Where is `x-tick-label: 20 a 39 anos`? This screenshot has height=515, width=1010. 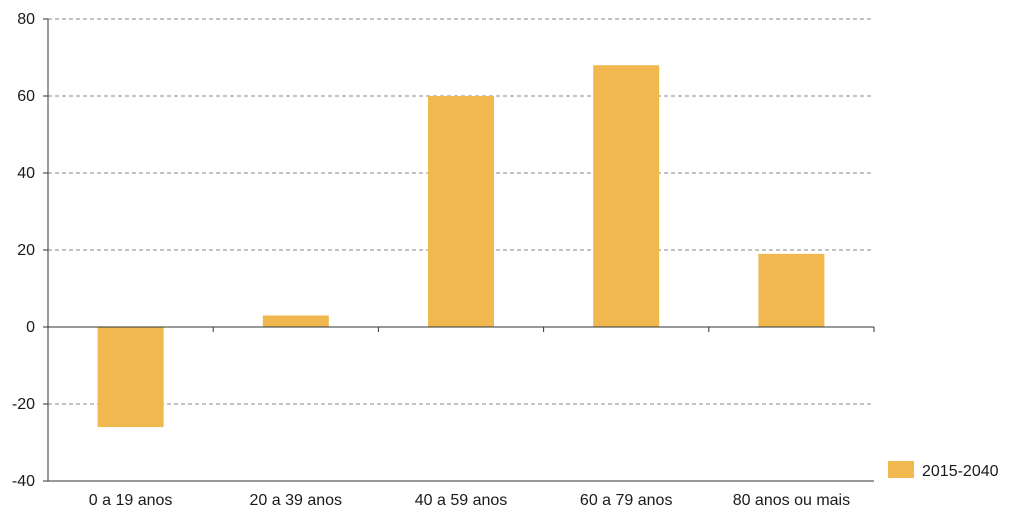
x-tick-label: 20 a 39 anos is located at coordinates (296, 500).